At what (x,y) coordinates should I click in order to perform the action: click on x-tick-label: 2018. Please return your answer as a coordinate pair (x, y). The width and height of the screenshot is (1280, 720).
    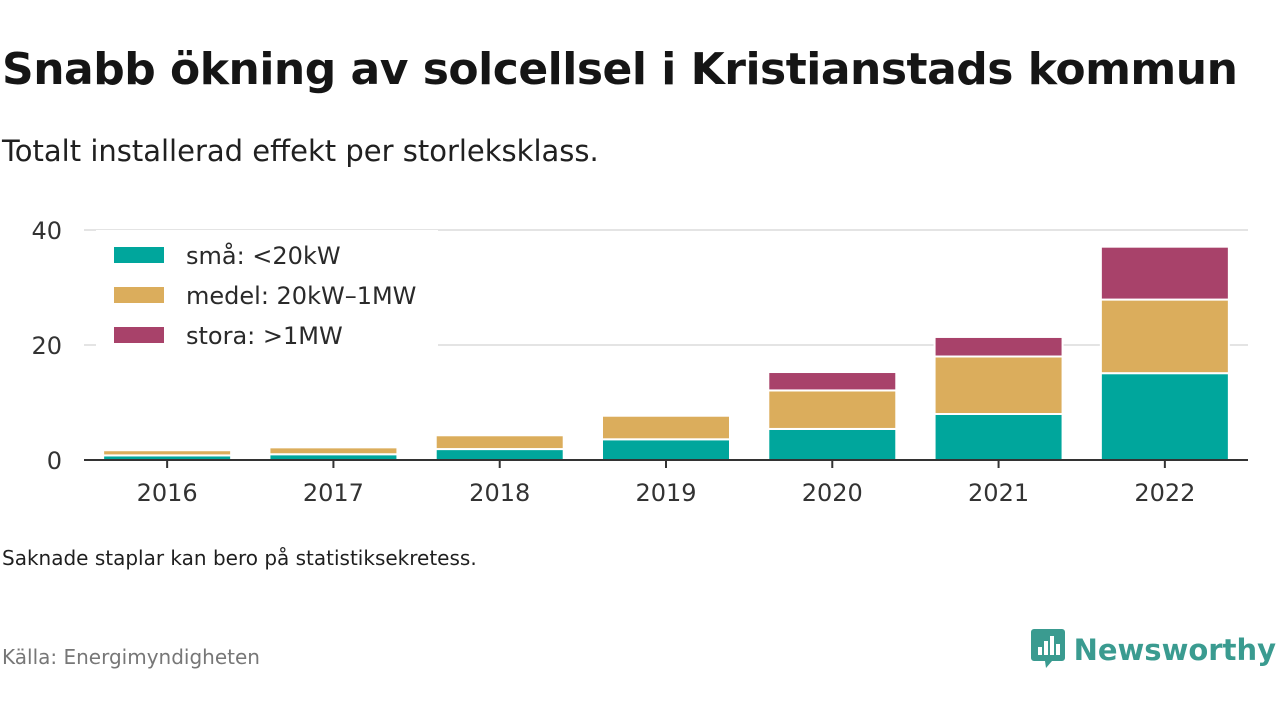
    Looking at the image, I should click on (499, 493).